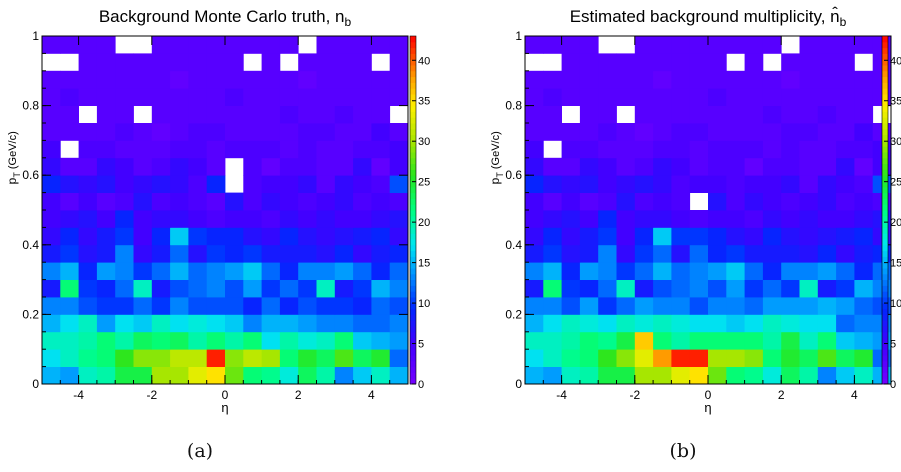  Describe the element at coordinates (683, 451) in the screenshot. I see `caption-b: (b)` at that location.